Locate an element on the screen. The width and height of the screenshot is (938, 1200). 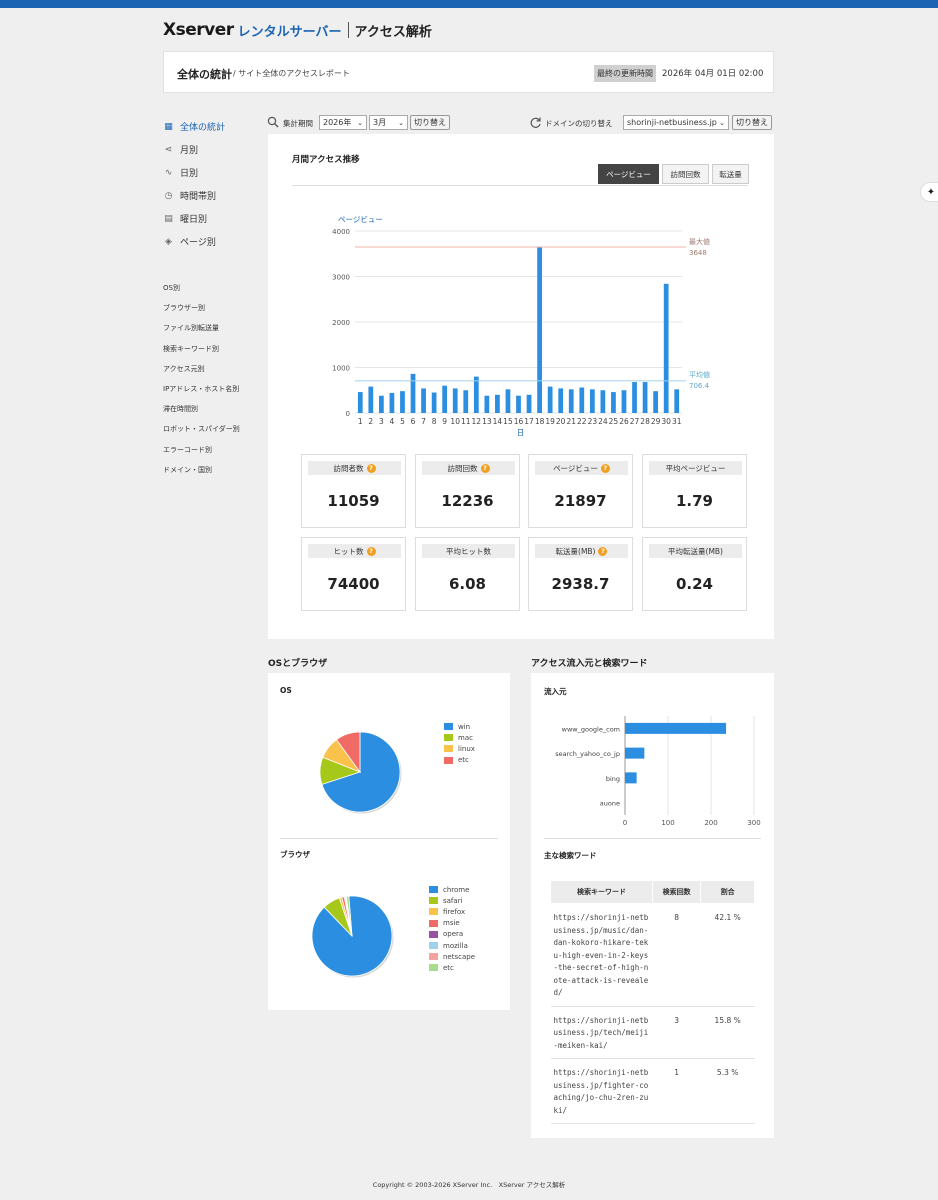
domain-apply-button: 切り替え is located at coordinates (752, 122).